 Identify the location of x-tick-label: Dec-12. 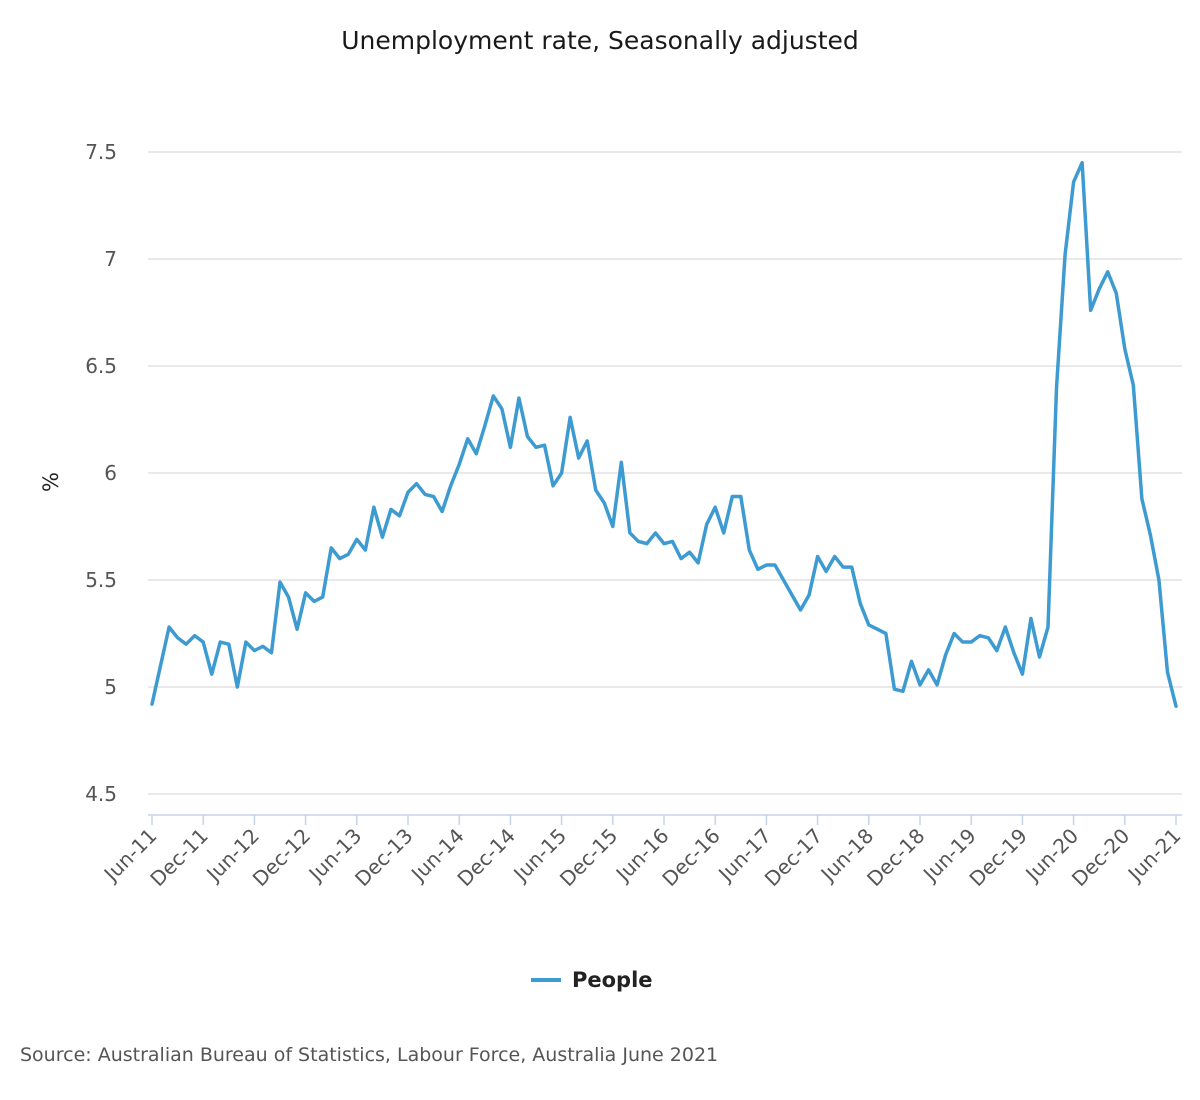
(281, 857).